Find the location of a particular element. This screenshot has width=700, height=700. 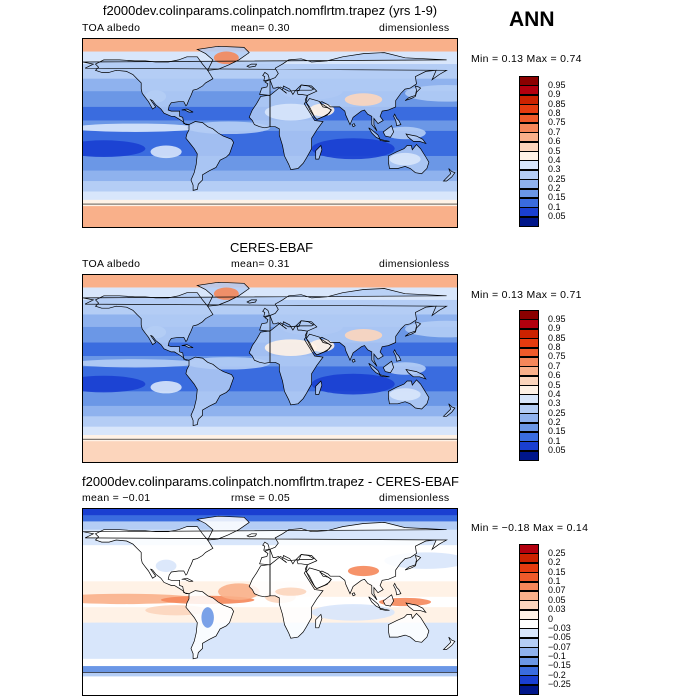

colorbar-tick-label: −0.07 is located at coordinates (559, 646).